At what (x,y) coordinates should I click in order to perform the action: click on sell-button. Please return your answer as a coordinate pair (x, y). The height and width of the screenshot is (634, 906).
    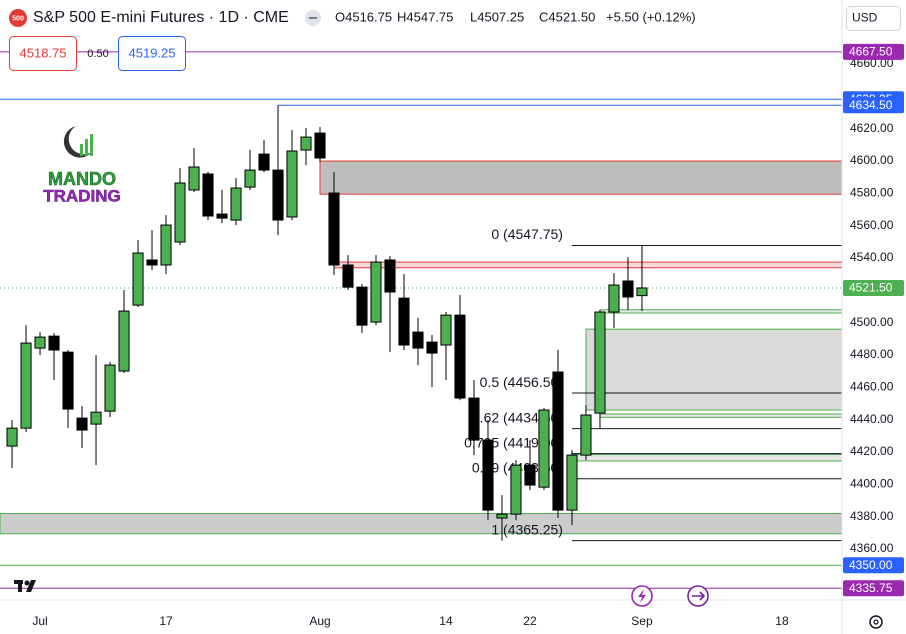
    Looking at the image, I should click on (43, 53).